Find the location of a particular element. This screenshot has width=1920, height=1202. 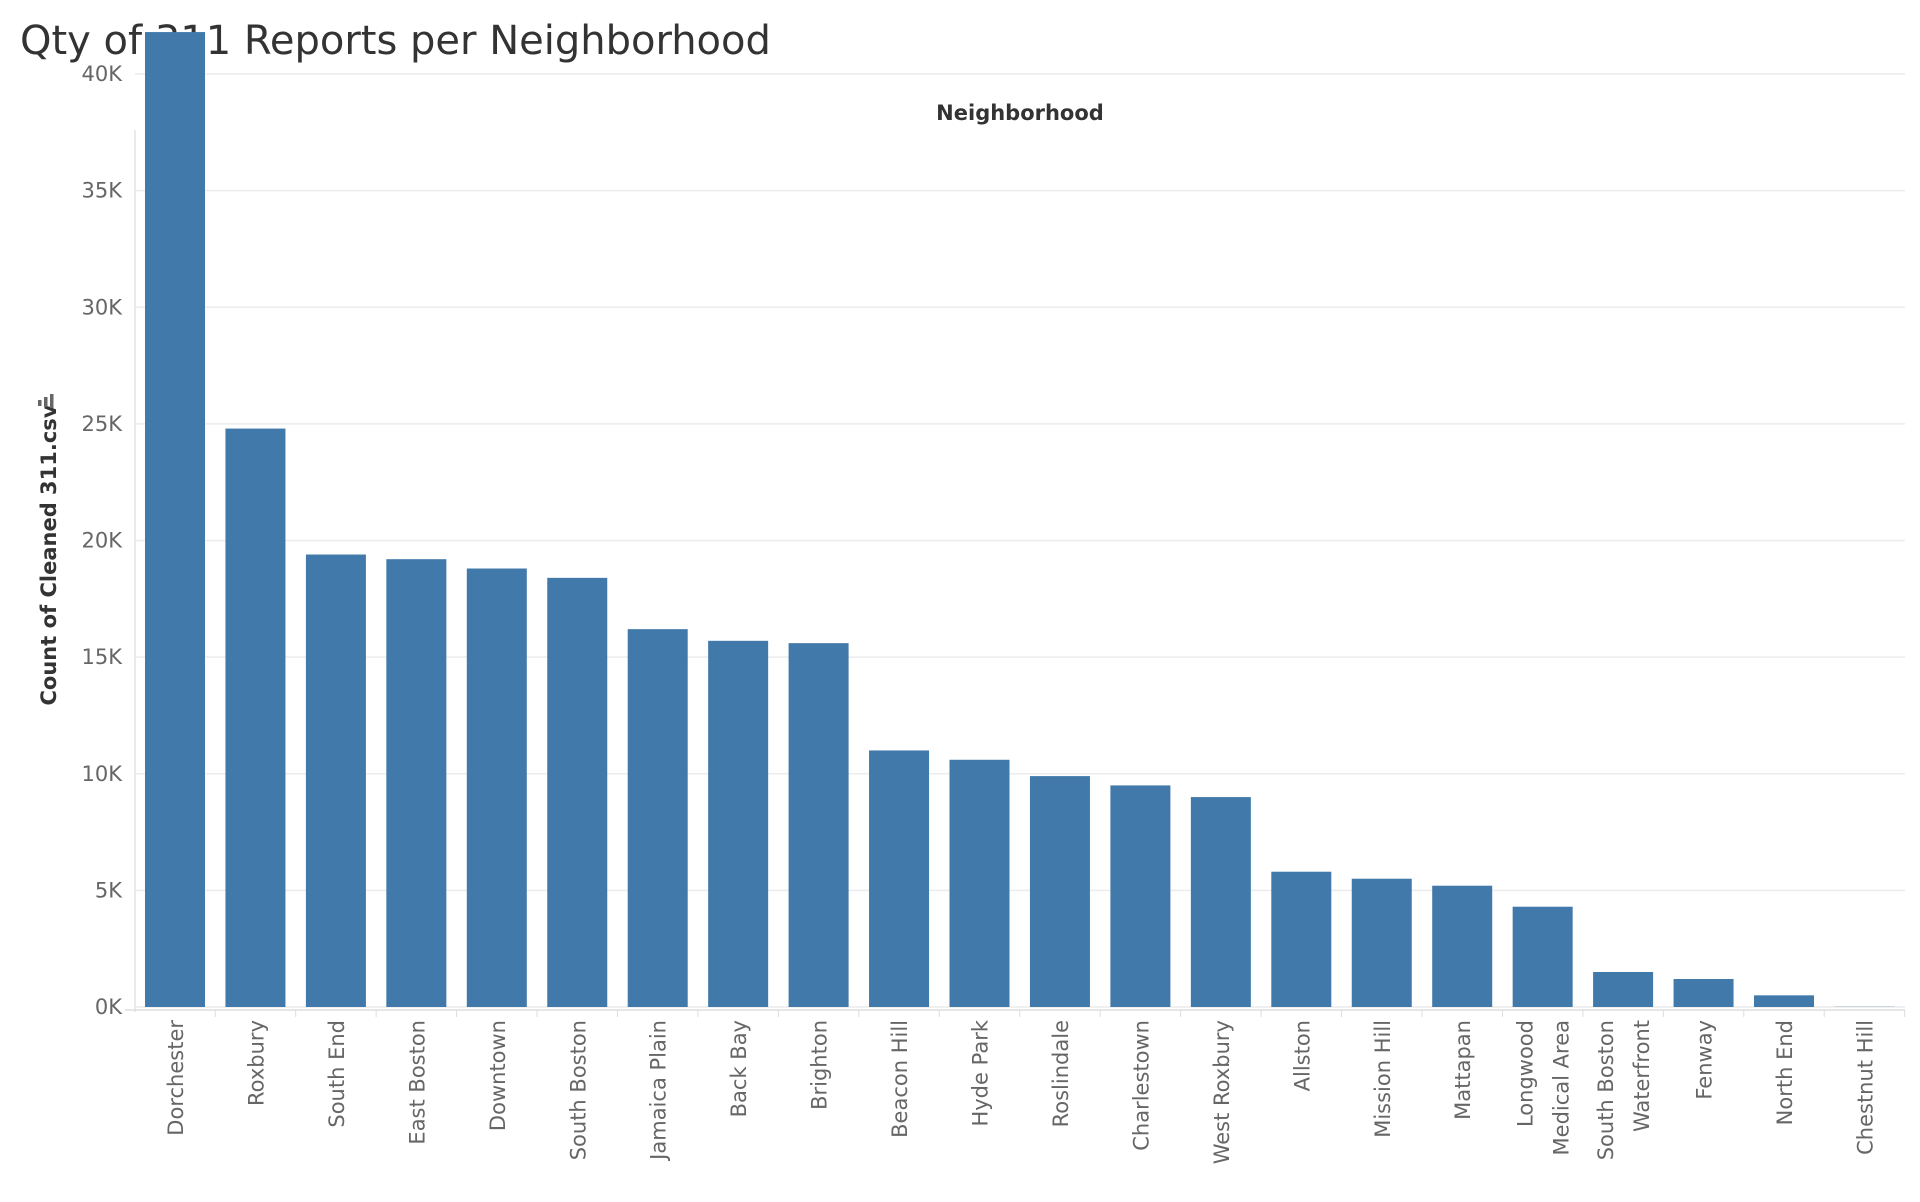

bar-west-roxbury is located at coordinates (1220, 902).